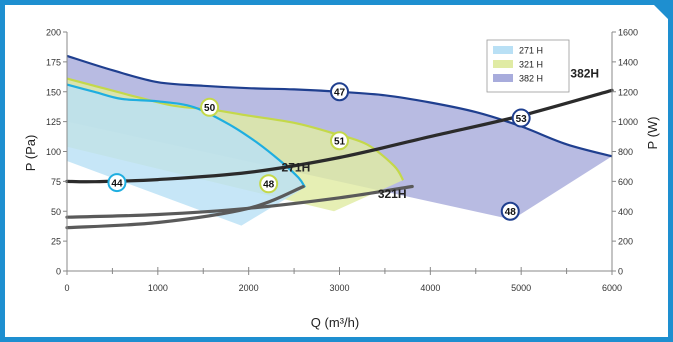 The width and height of the screenshot is (673, 342). I want to click on efficiency-marker-label: 50, so click(210, 108).